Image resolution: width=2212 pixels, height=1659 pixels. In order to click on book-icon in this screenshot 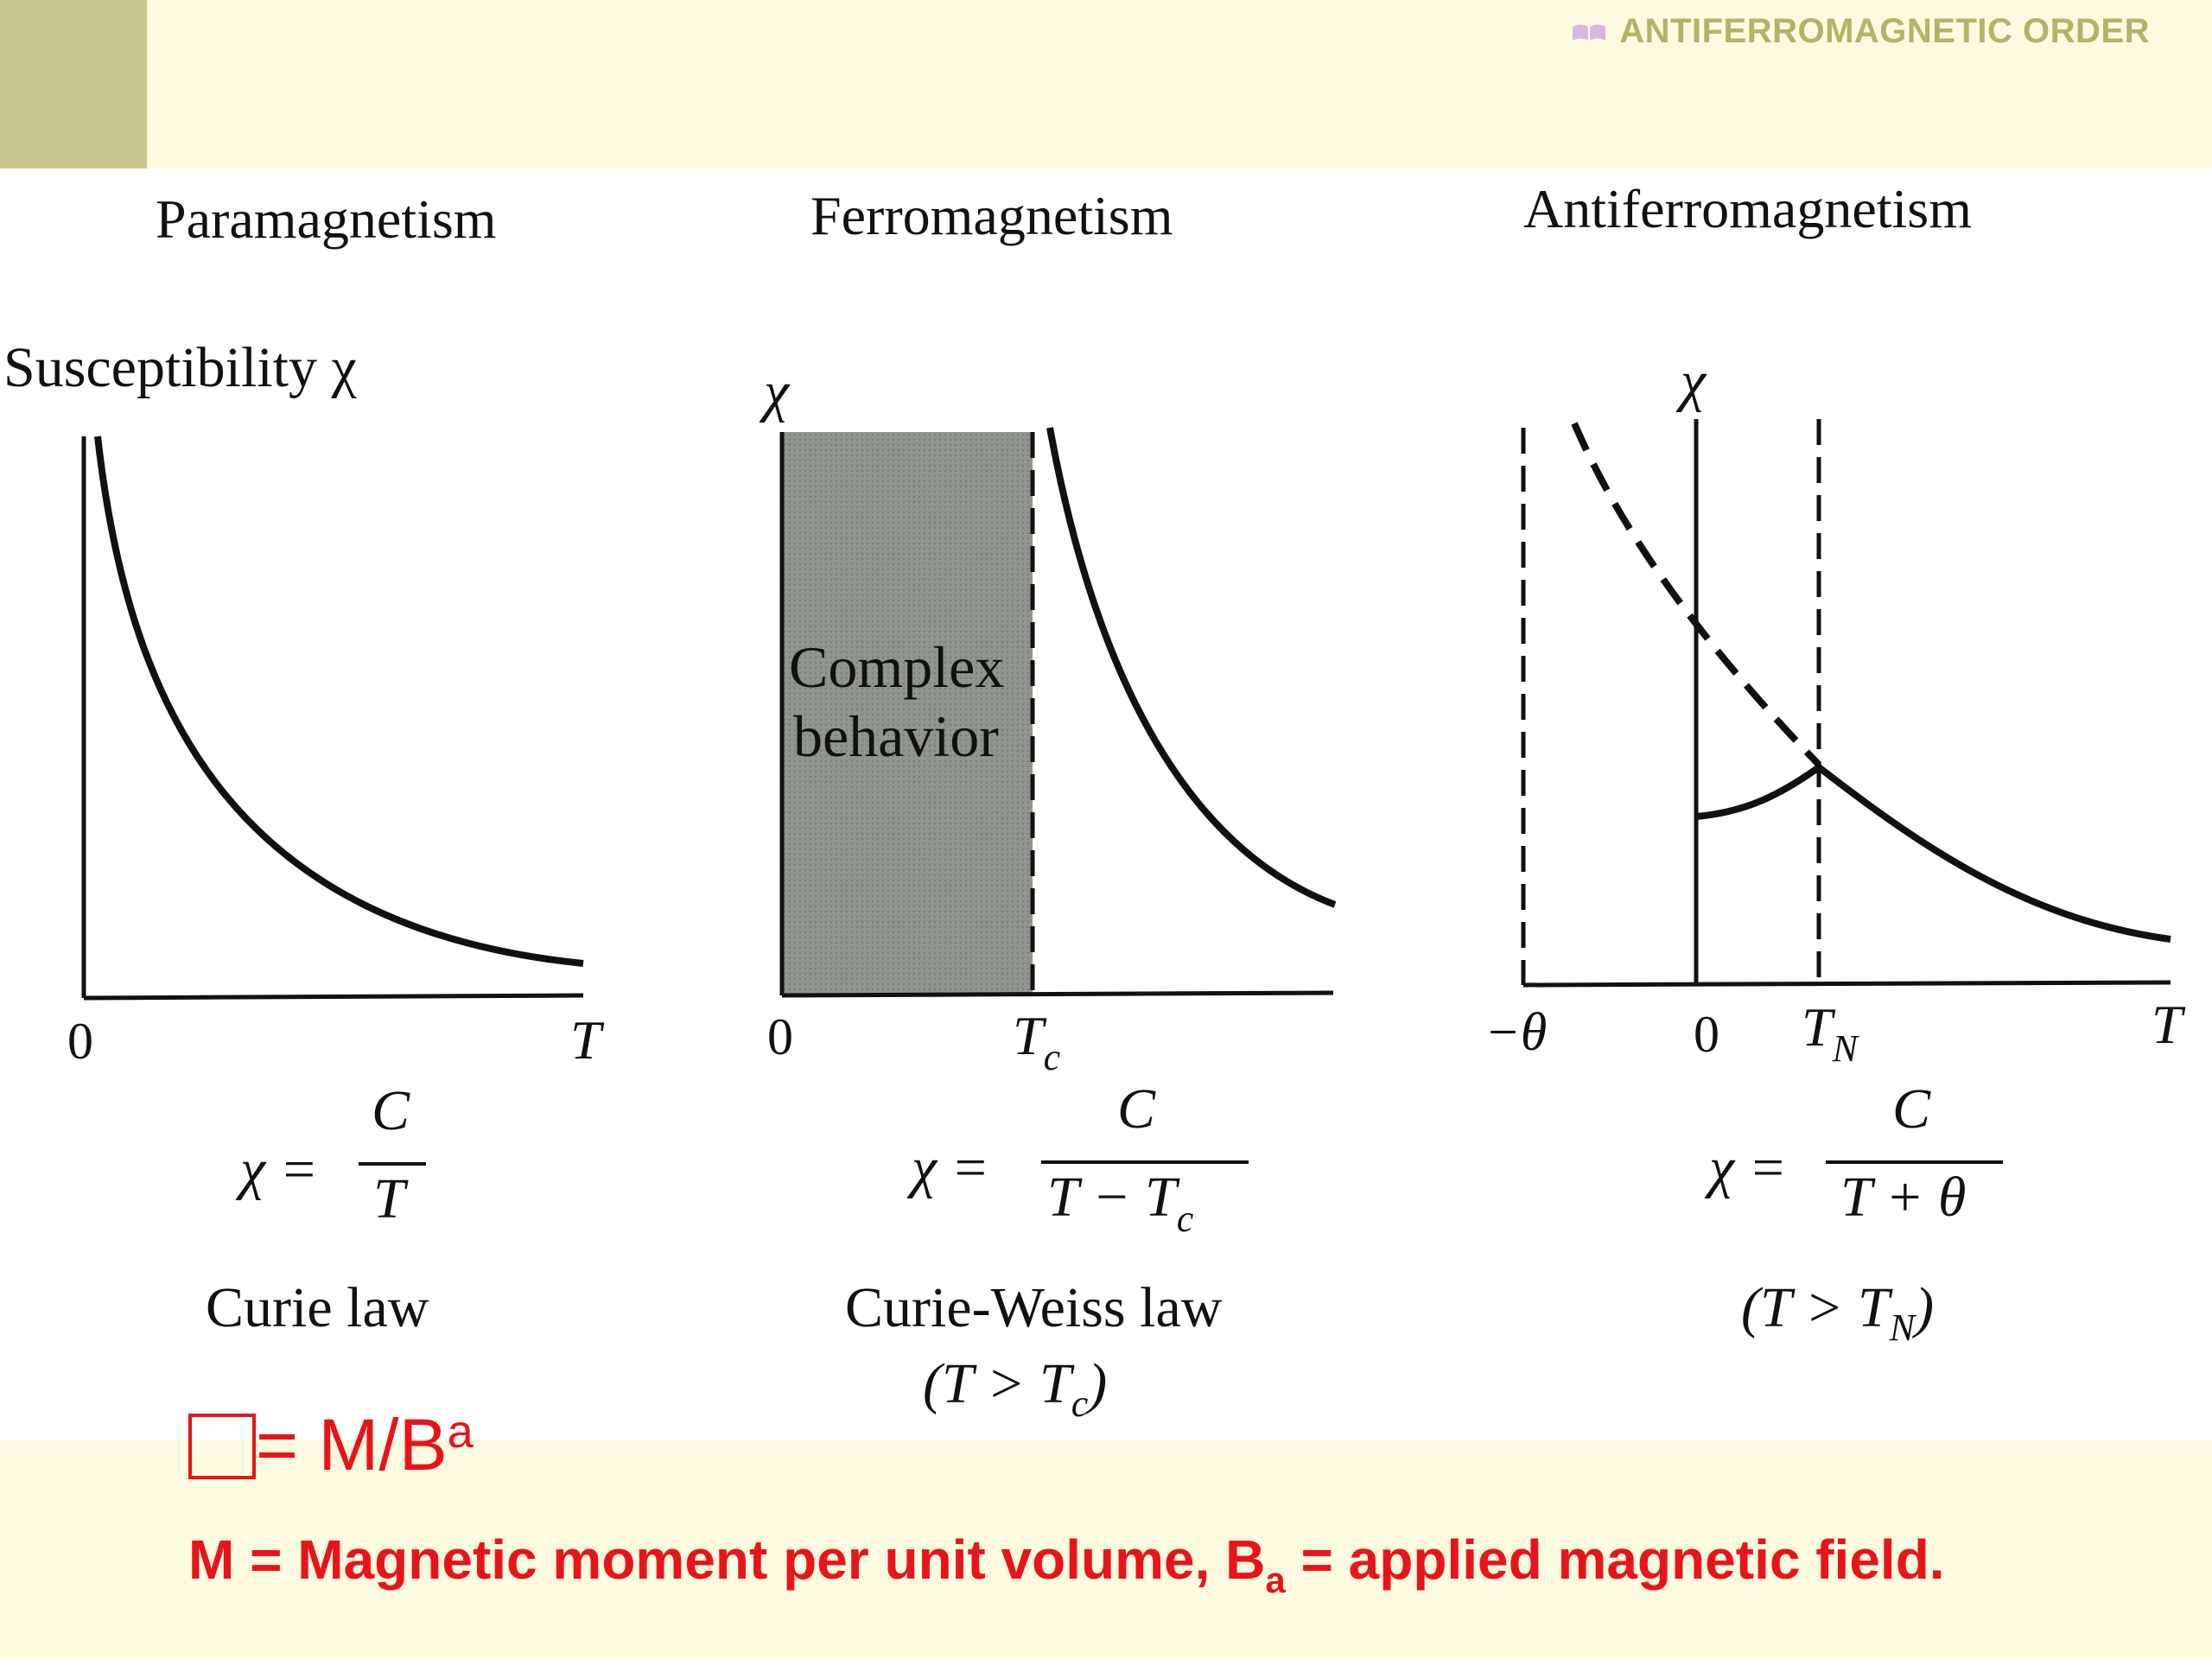, I will do `click(1589, 32)`.